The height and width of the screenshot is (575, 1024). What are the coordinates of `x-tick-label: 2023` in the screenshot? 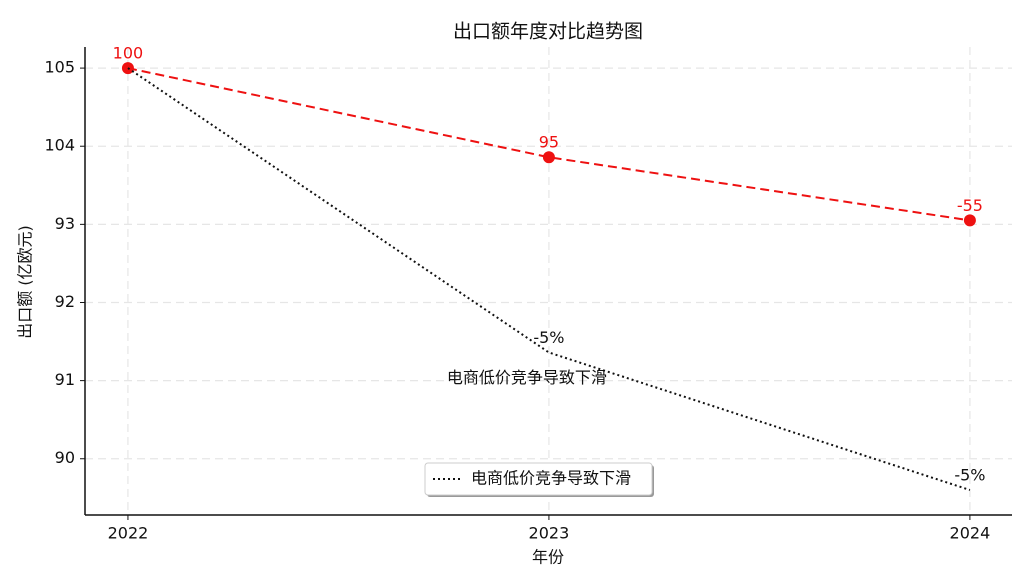 It's located at (549, 533).